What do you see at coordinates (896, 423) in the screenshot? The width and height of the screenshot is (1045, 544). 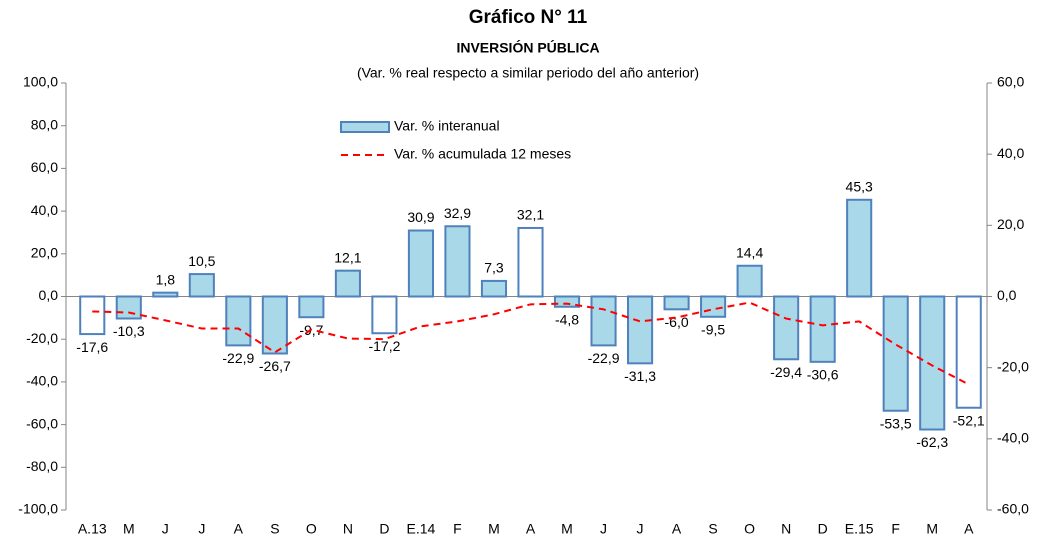 I see `value-label: -53,5` at bounding box center [896, 423].